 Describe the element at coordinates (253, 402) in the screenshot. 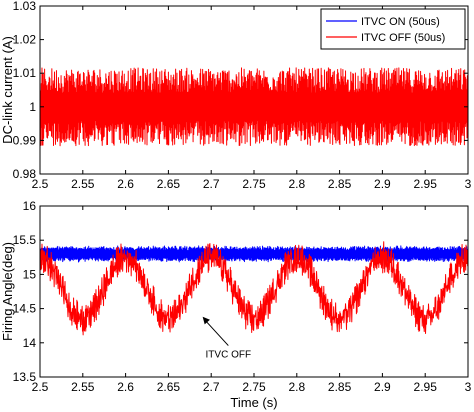

I see `chart2-x-axis-title: Time (s)` at that location.